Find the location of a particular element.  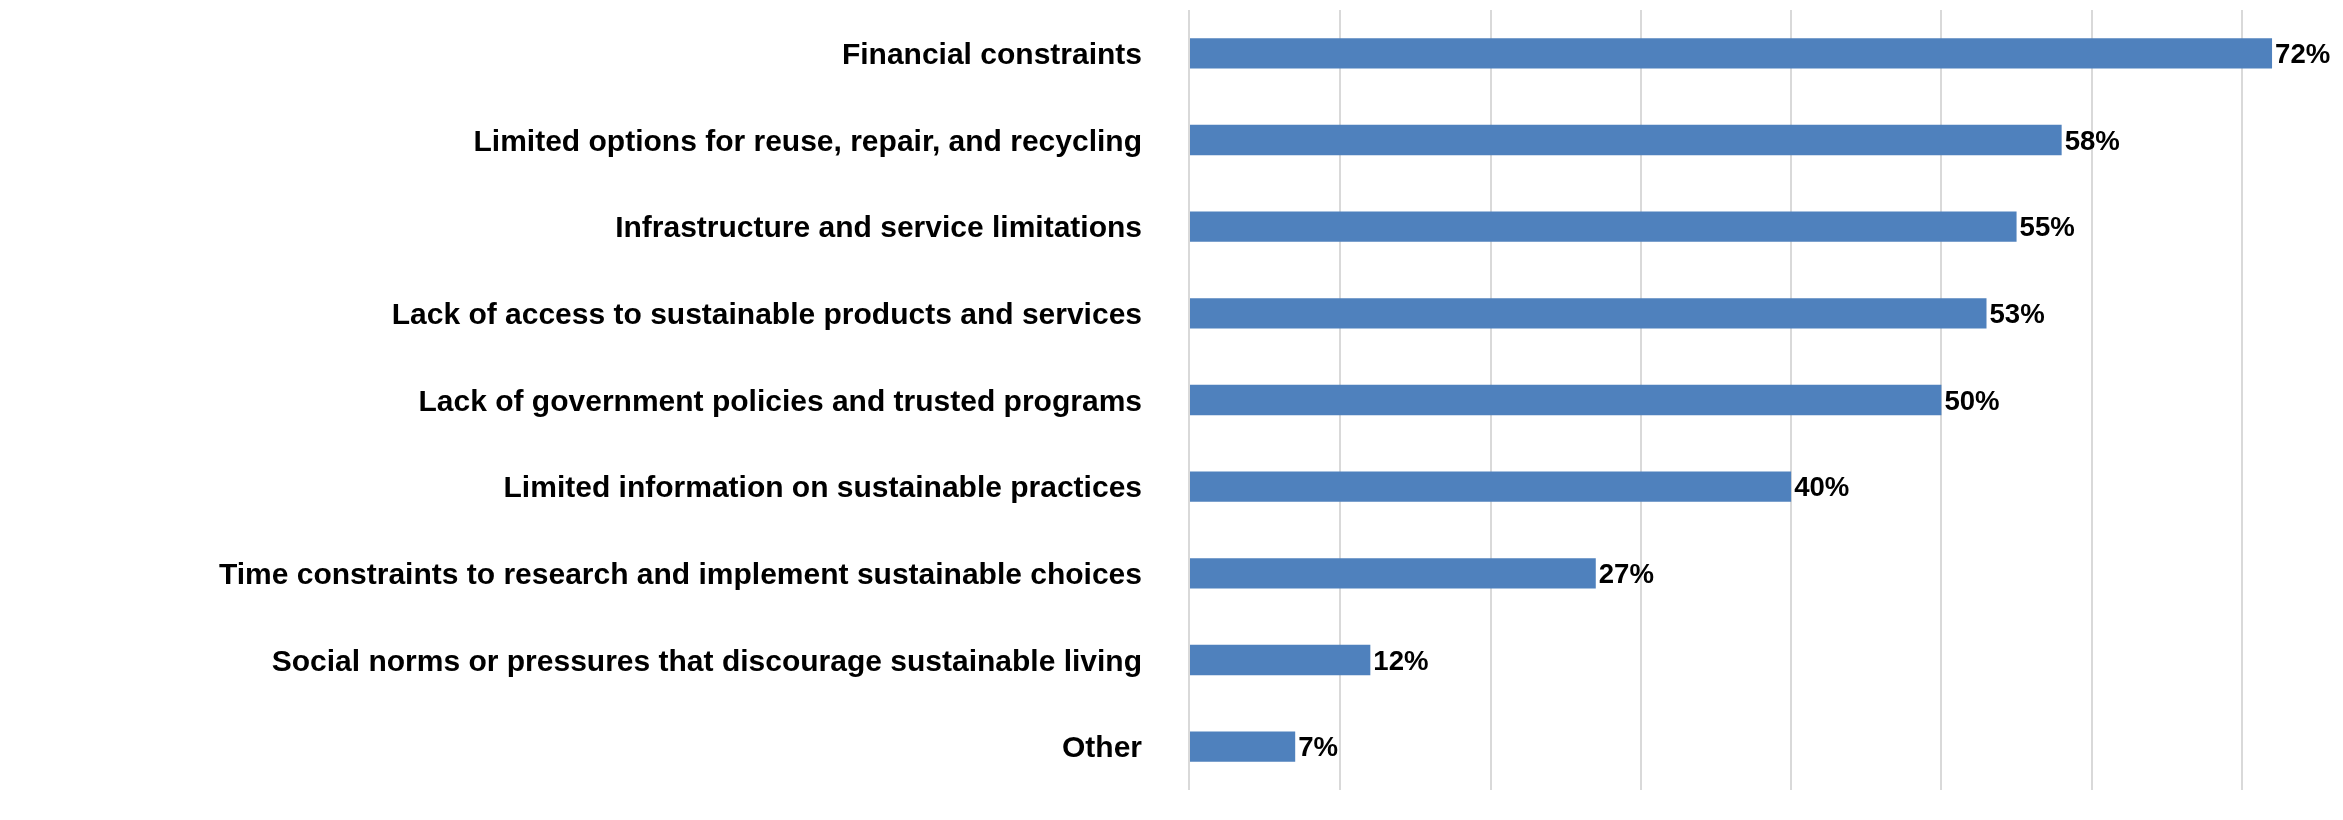

data-label: 55% is located at coordinates (2047, 227).